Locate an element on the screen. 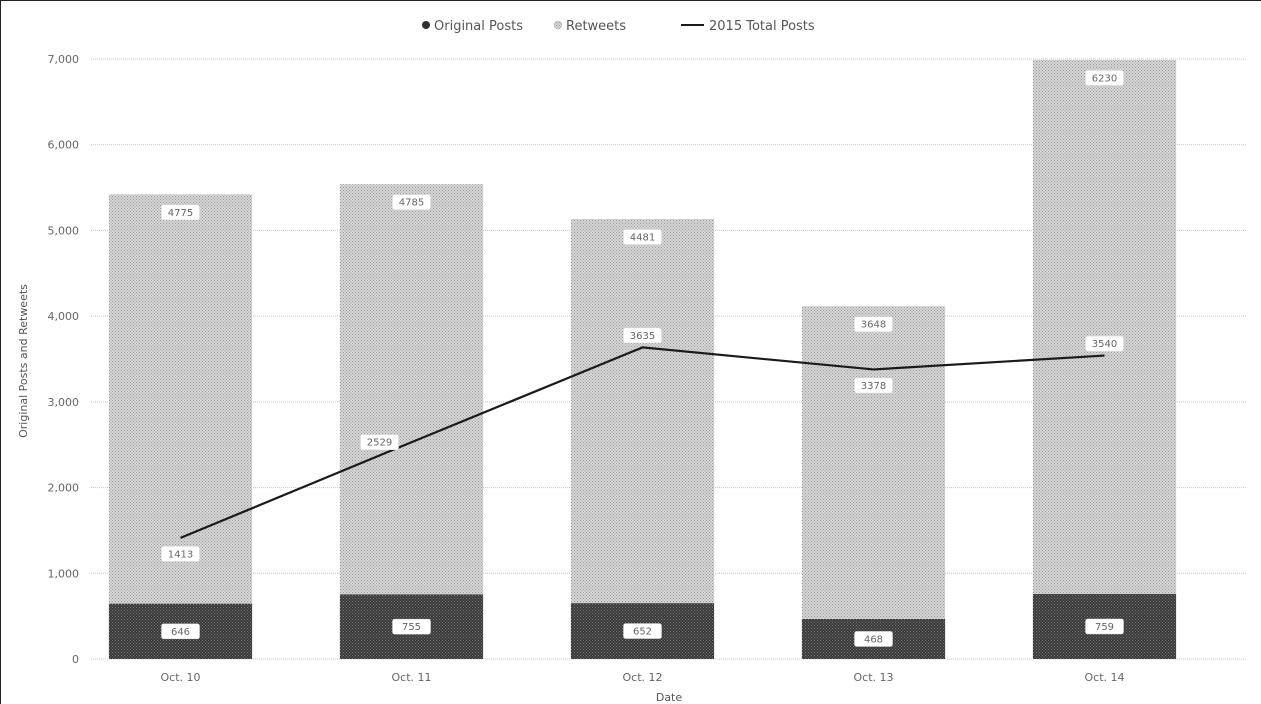 Image resolution: width=1261 pixels, height=704 pixels. data-label: 3648 is located at coordinates (873, 325).